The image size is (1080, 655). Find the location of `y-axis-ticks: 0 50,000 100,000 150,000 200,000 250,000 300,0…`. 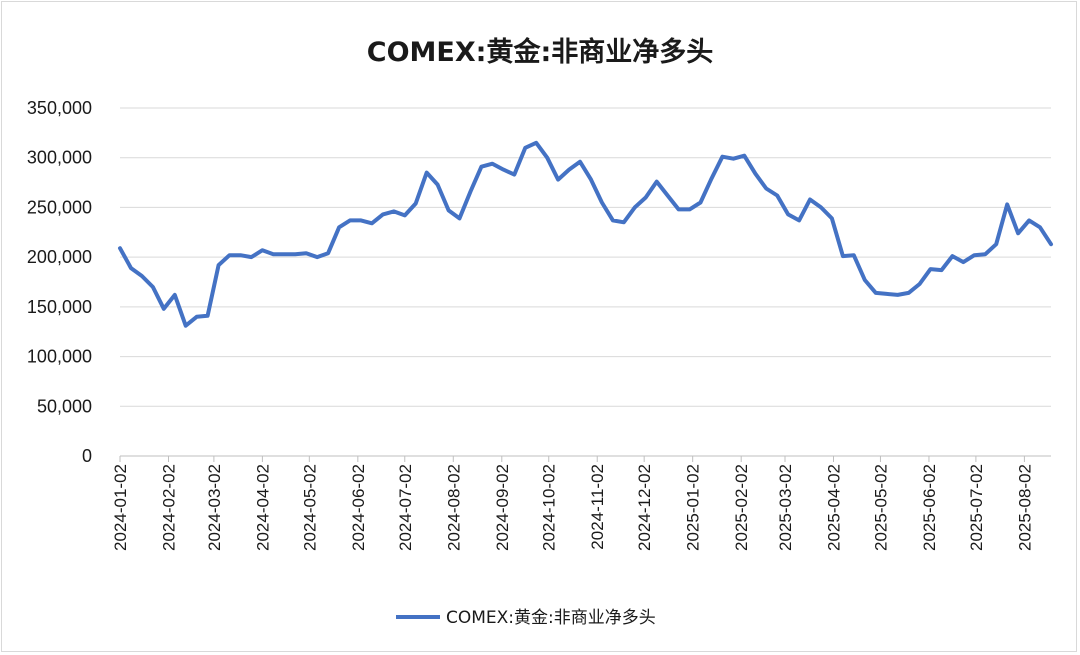

y-axis-ticks: 0 50,000 100,000 150,000 200,000 250,000 300,0… is located at coordinates (59, 282).